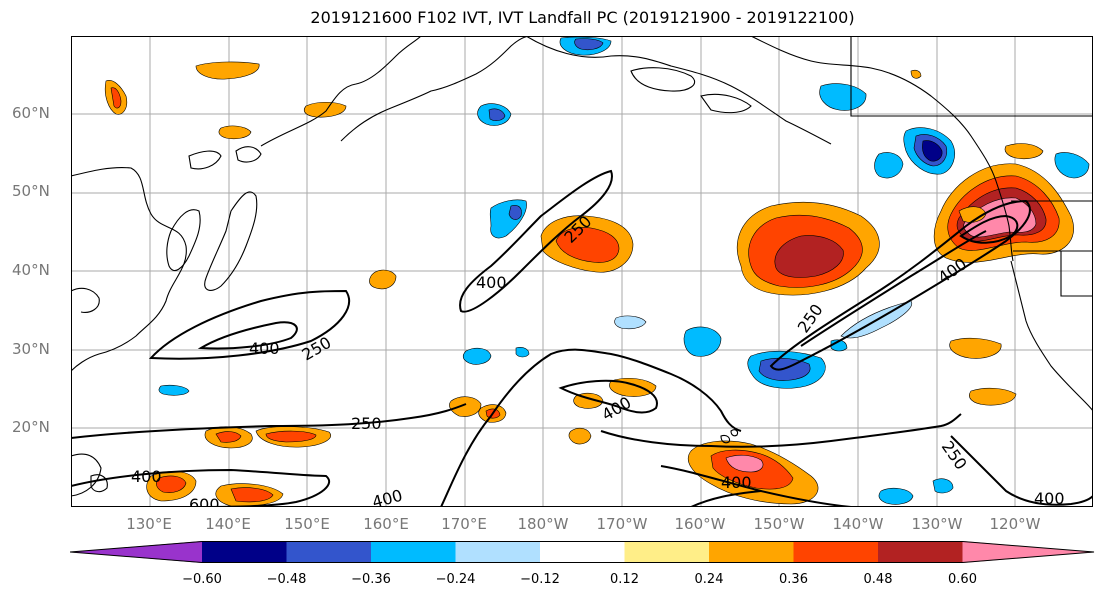  Describe the element at coordinates (1015, 524) in the screenshot. I see `lon-label-120w: 120°W` at that location.